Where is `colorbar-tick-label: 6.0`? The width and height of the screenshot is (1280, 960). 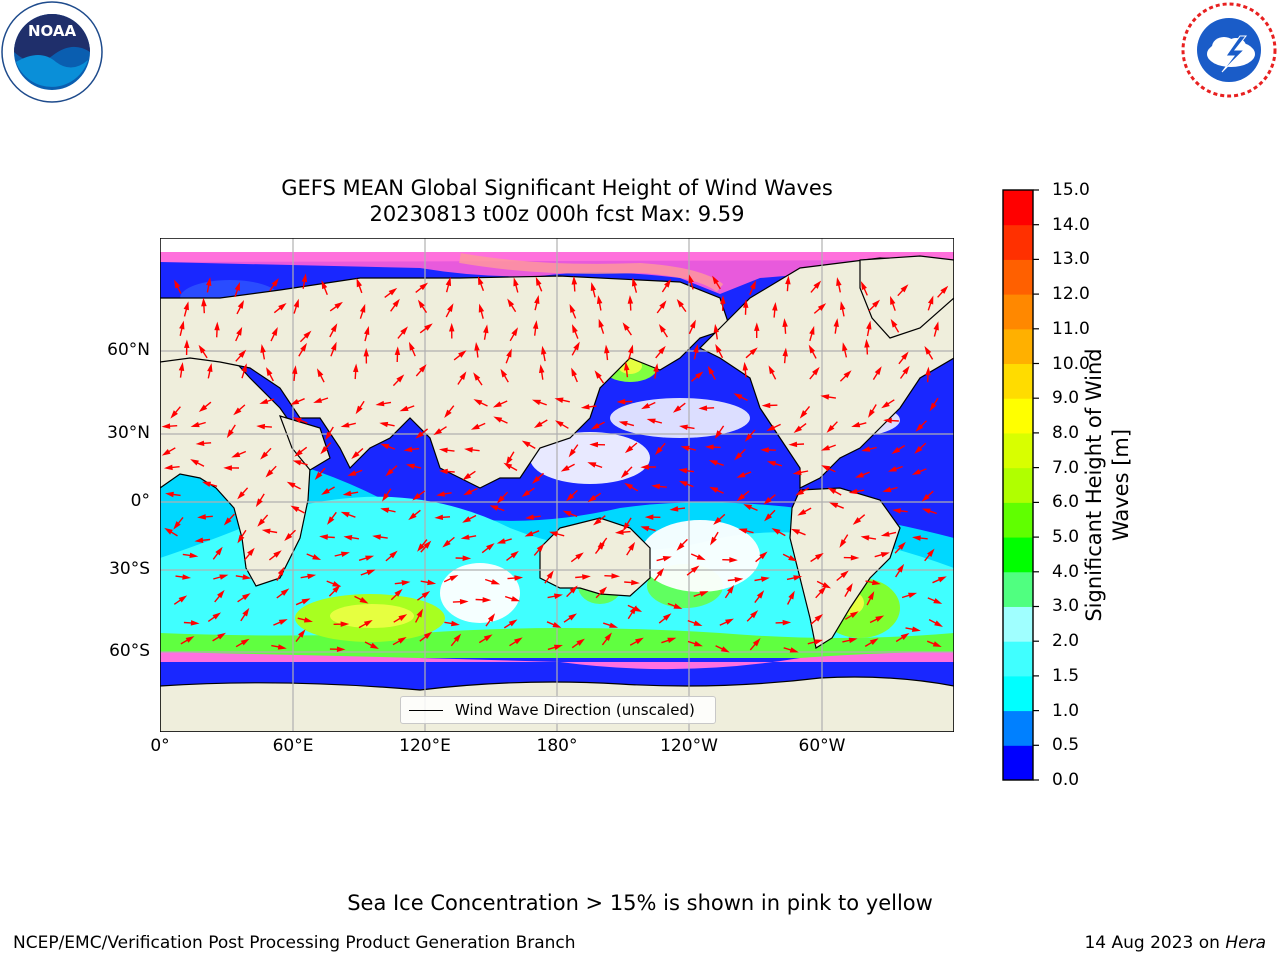 colorbar-tick-label: 6.0 is located at coordinates (1066, 502).